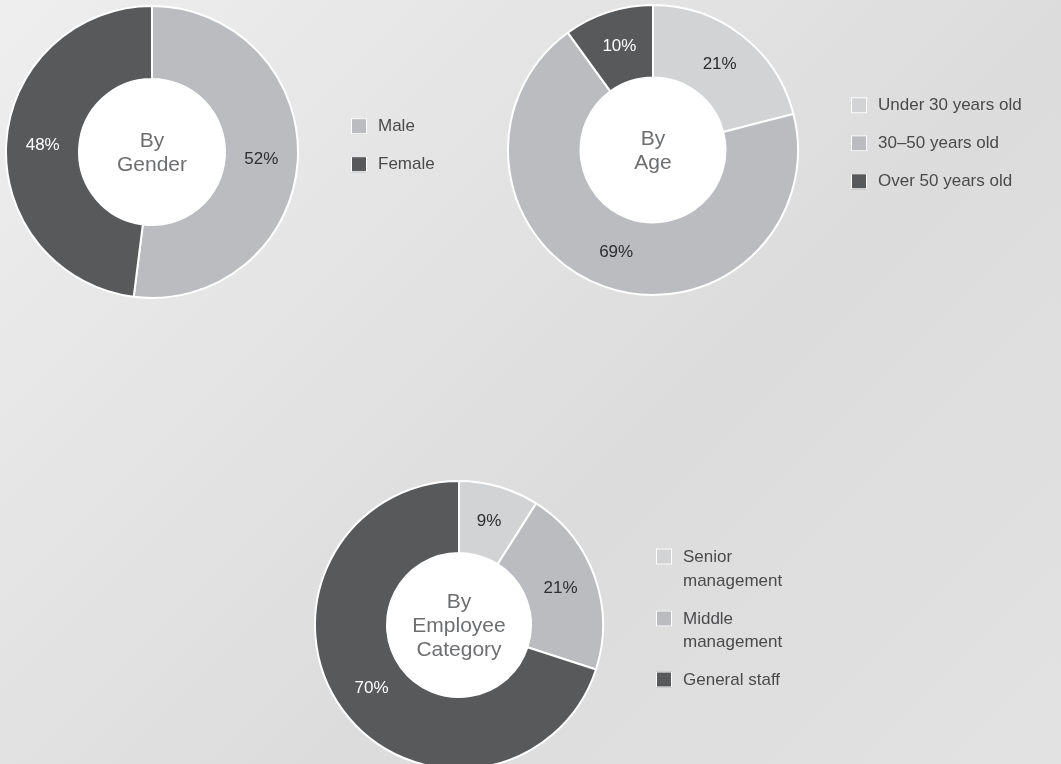 The image size is (1061, 764). Describe the element at coordinates (945, 180) in the screenshot. I see `legend-label: Over 50 years old` at that location.